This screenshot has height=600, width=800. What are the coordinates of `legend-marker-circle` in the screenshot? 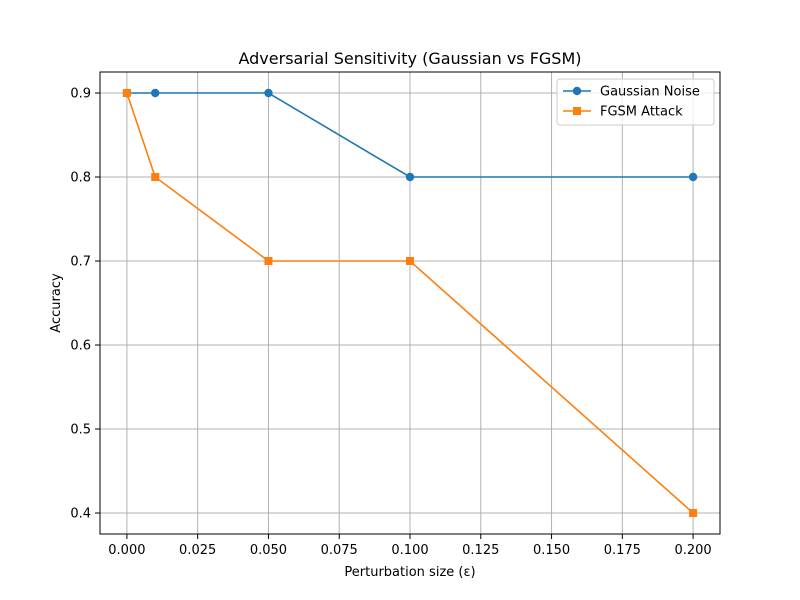 It's located at (577, 91).